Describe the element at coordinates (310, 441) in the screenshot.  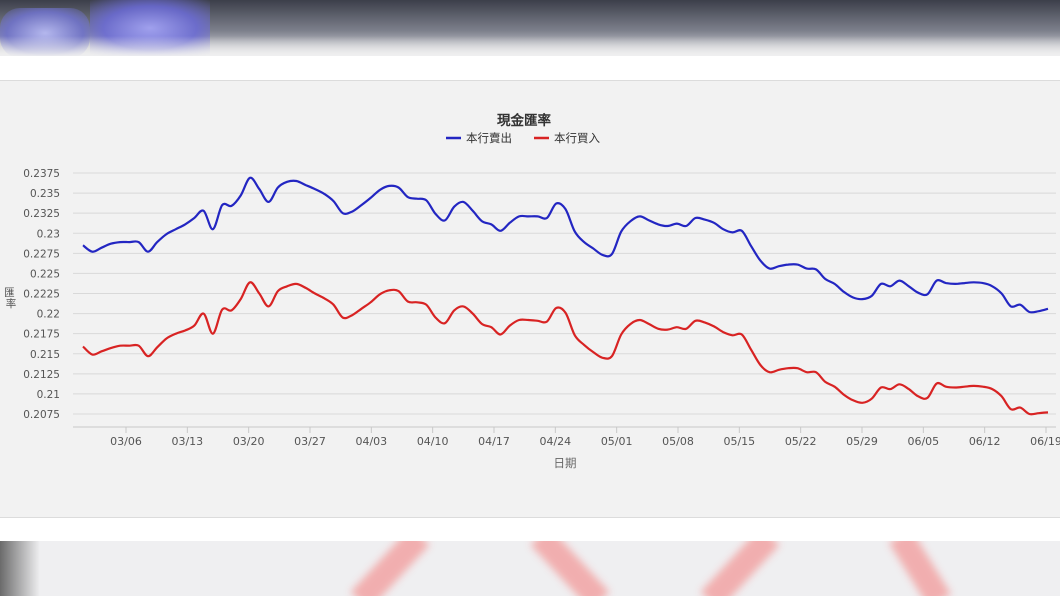
I see `x-tick-label: 03/27` at that location.